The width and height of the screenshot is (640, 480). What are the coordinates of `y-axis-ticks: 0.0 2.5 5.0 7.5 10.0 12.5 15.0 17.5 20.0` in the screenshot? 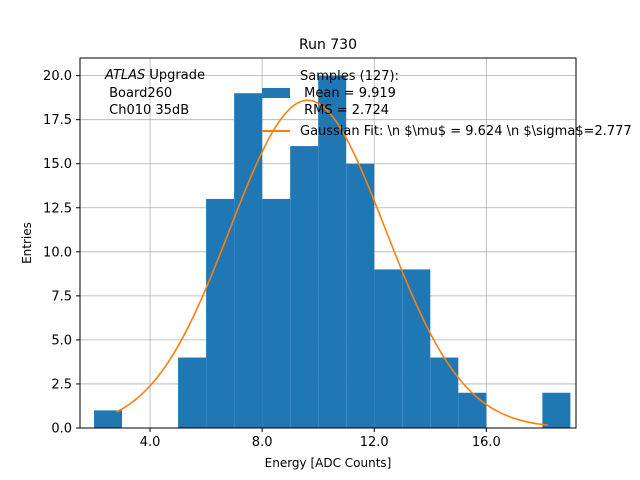 It's located at (61, 253).